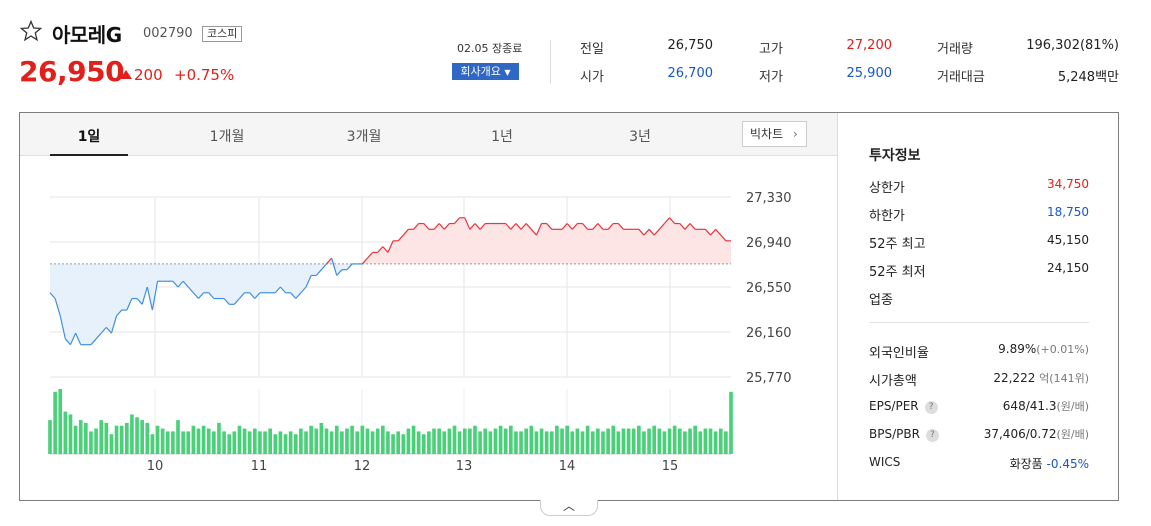  I want to click on caret-down-icon: ▼, so click(507, 72).